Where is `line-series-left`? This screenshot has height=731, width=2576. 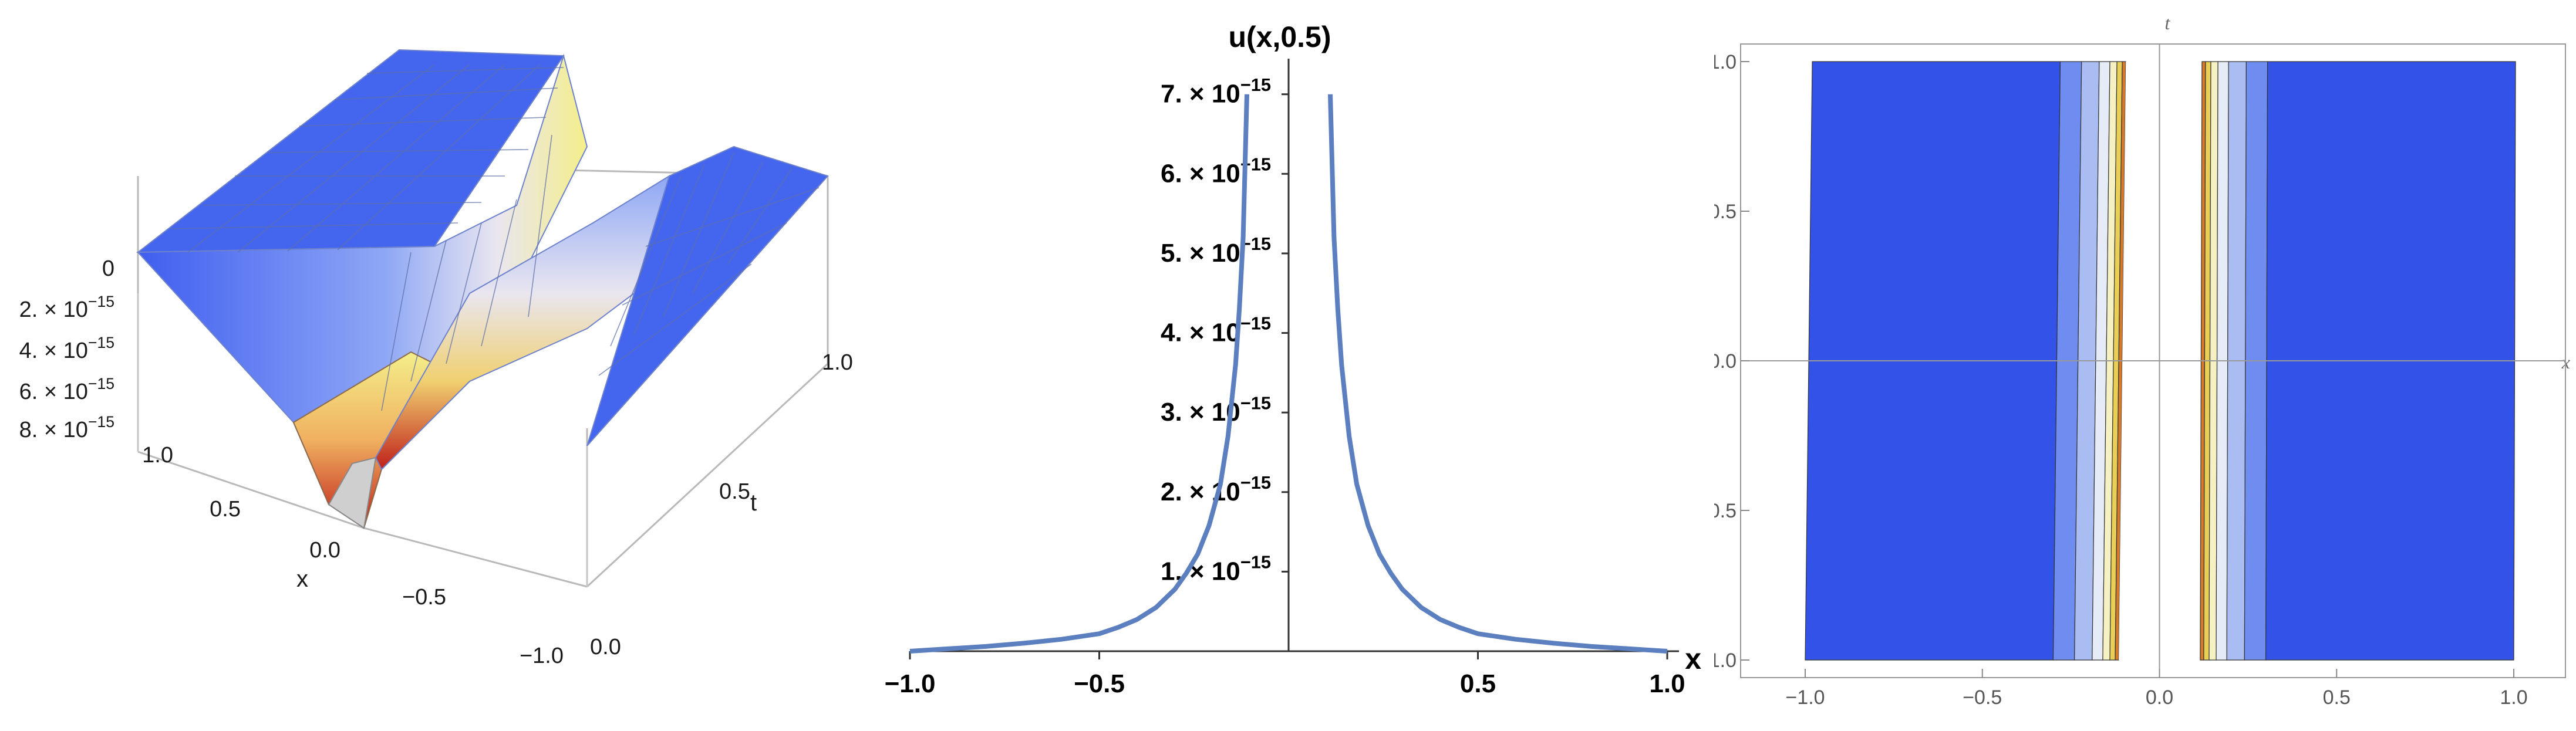
line-series-left is located at coordinates (1079, 374).